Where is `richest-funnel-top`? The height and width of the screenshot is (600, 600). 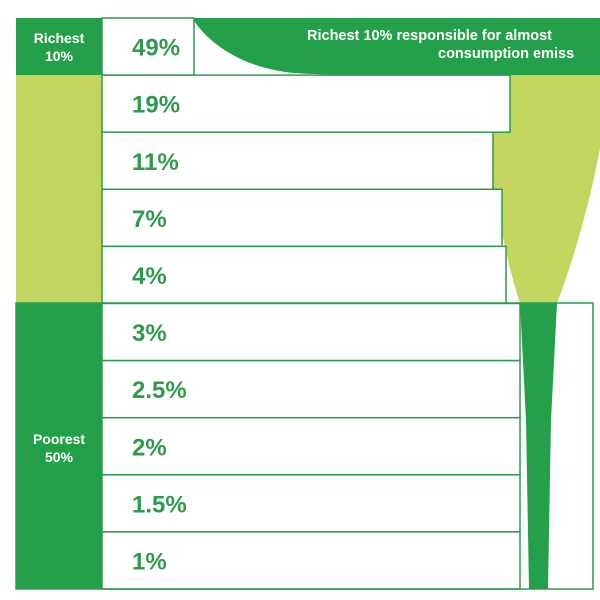
richest-funnel-top is located at coordinates (396, 46).